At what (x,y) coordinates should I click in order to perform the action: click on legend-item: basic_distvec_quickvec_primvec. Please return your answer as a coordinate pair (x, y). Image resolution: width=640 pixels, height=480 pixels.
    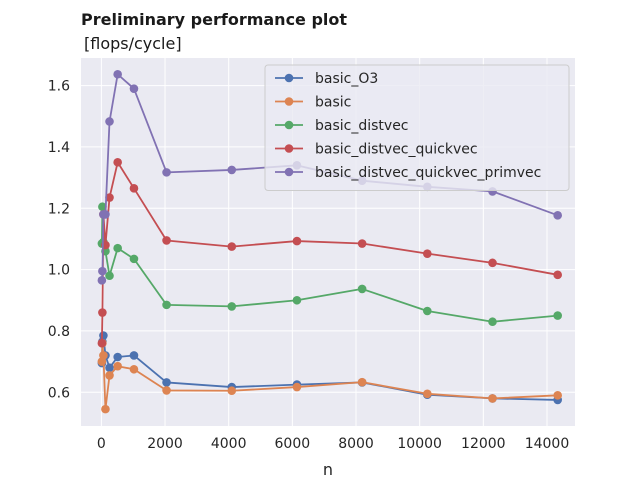
    Looking at the image, I should click on (408, 173).